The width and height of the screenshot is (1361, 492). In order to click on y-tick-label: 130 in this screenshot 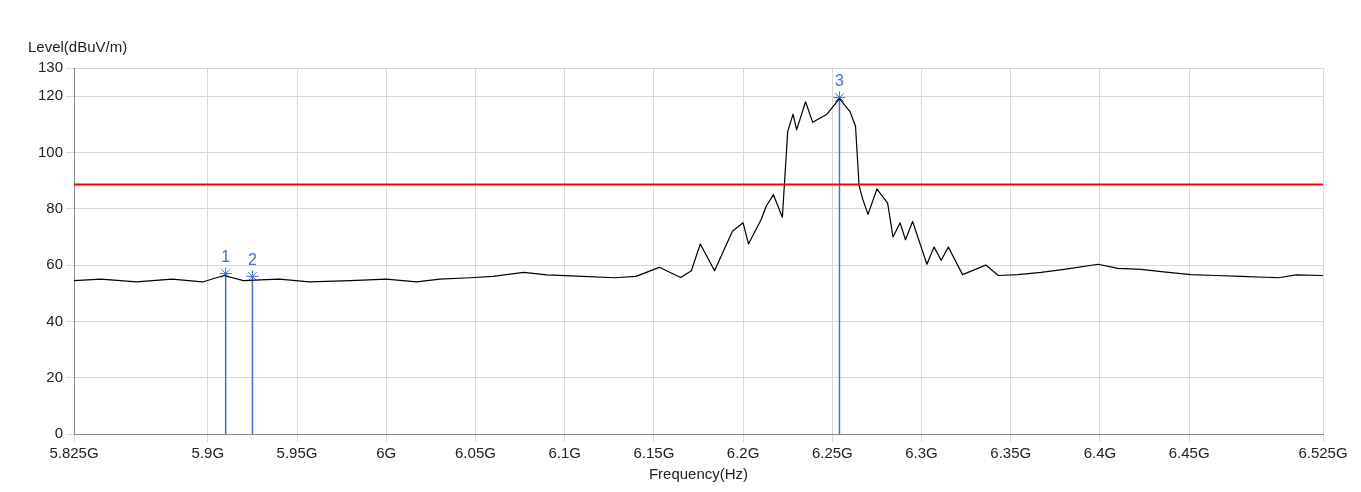, I will do `click(50, 67)`.